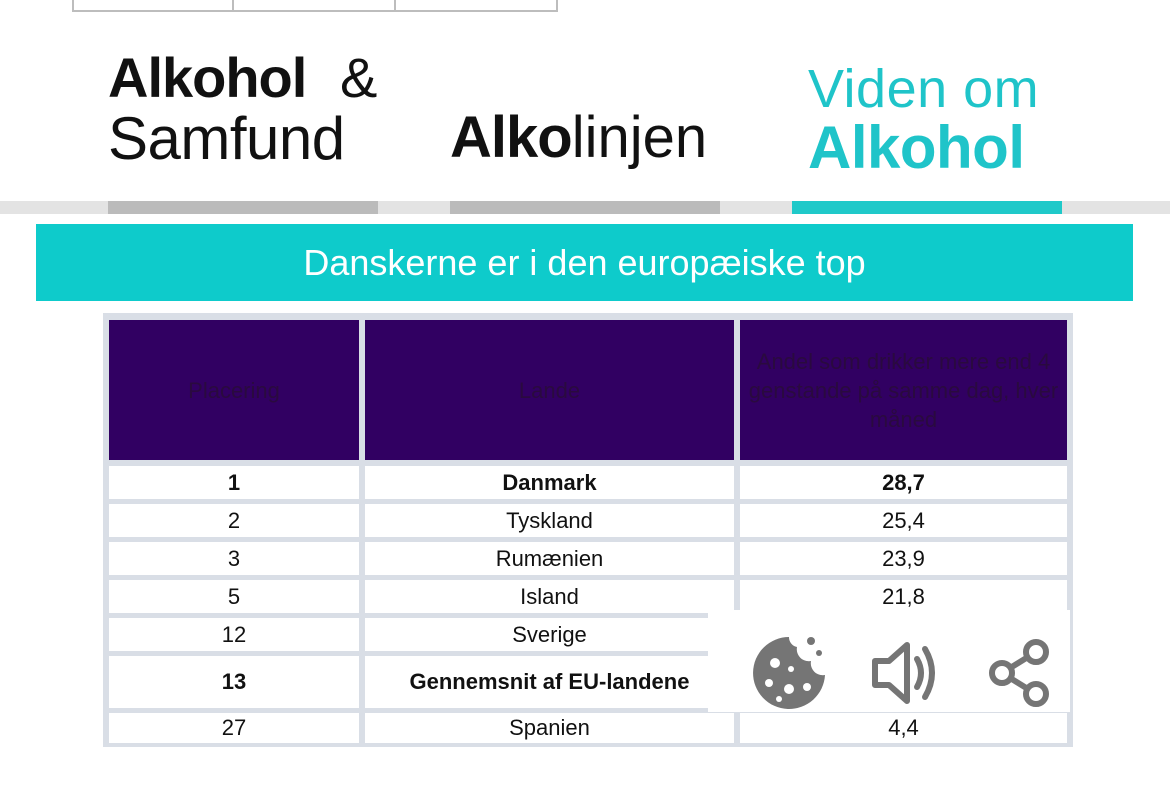 This screenshot has height=794, width=1170. I want to click on page-title: Danskerne er i den europæiske top, so click(584, 262).